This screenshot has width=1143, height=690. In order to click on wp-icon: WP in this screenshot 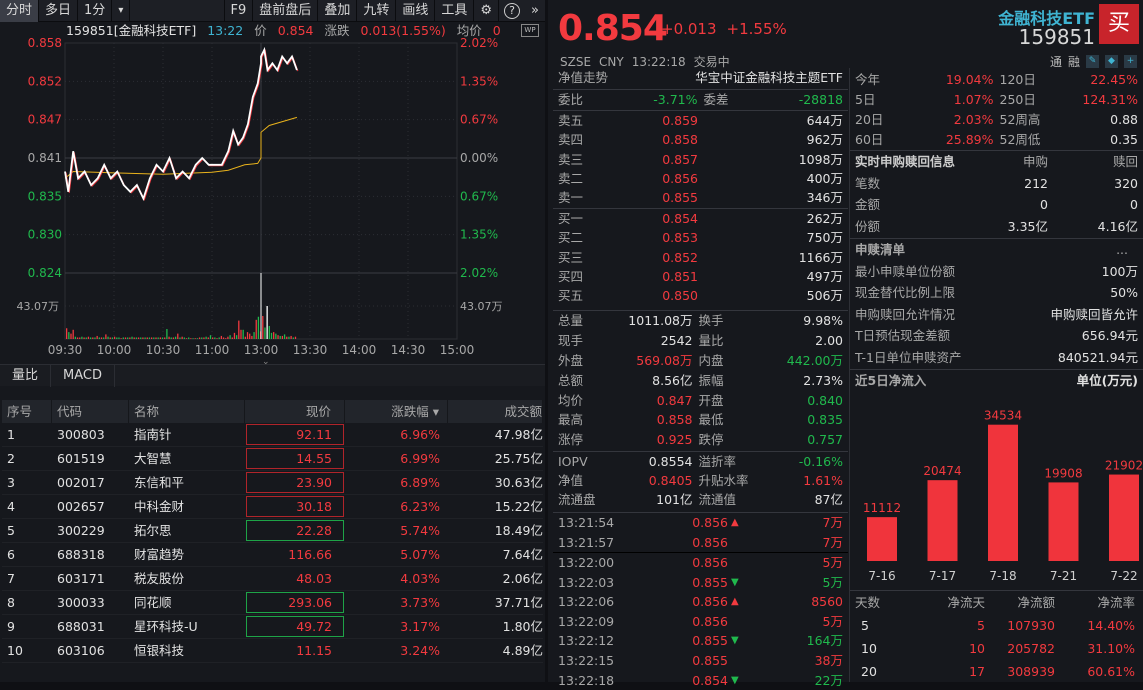, I will do `click(530, 30)`.